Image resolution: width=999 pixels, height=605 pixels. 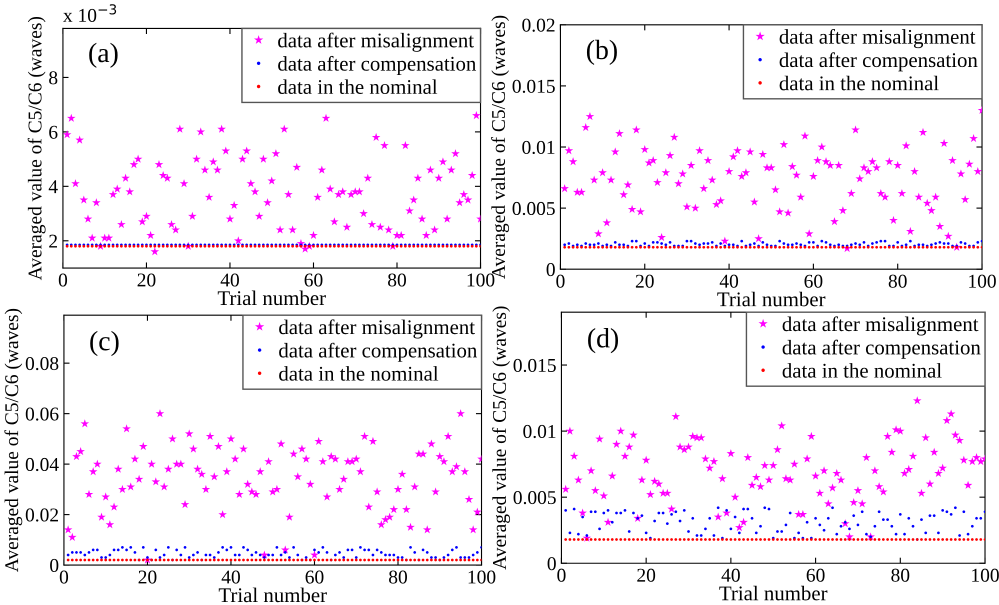 What do you see at coordinates (42, 363) in the screenshot?
I see `y-tick-label: 0.08` at bounding box center [42, 363].